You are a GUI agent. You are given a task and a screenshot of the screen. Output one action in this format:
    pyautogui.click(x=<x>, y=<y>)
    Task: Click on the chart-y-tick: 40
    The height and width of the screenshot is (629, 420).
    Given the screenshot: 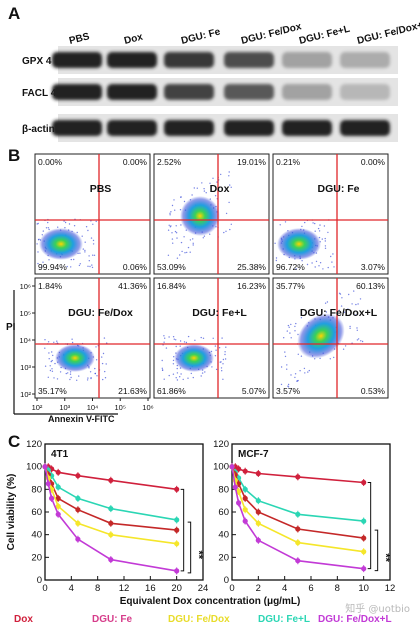 What is the action you would take?
    pyautogui.click(x=36, y=535)
    